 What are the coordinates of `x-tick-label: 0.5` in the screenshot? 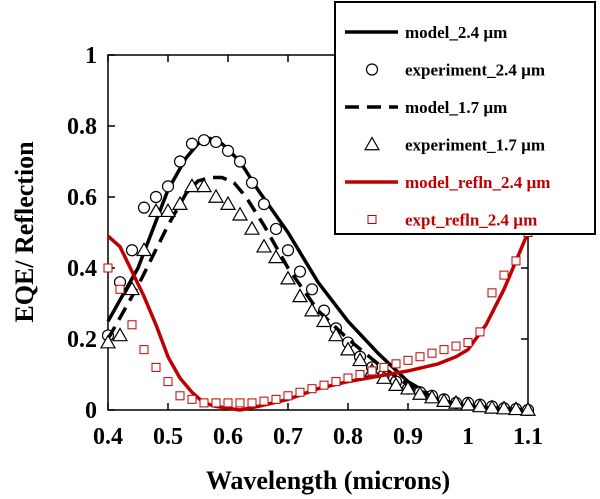 It's located at (168, 437).